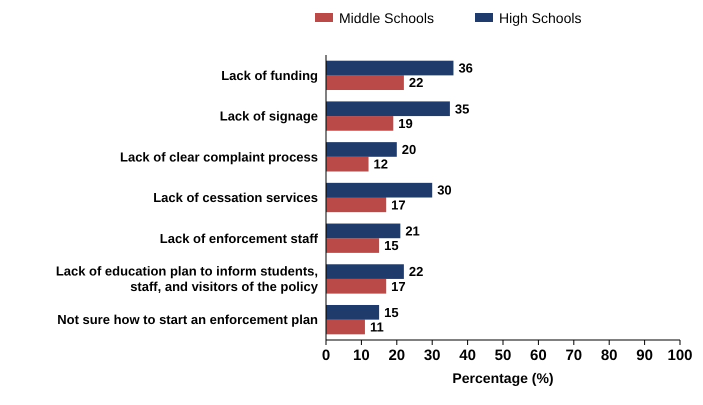 Image resolution: width=703 pixels, height=405 pixels. What do you see at coordinates (462, 108) in the screenshot?
I see `data-label: 35` at bounding box center [462, 108].